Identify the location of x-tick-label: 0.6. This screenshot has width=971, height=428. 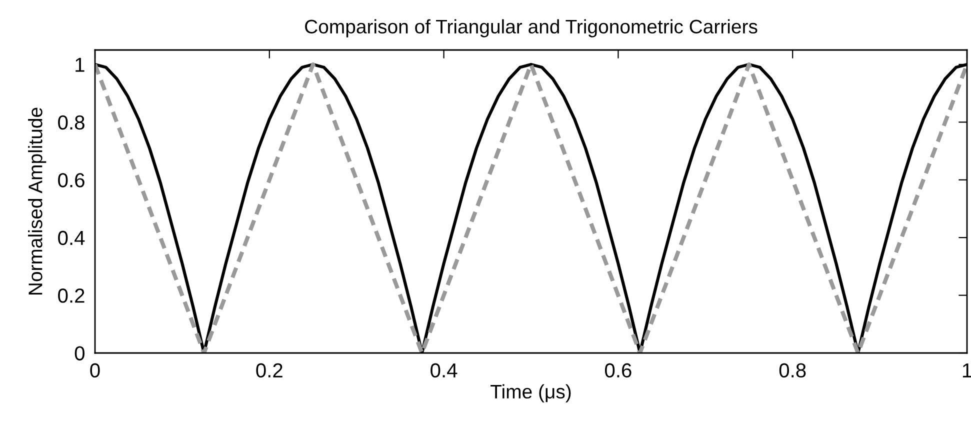
(618, 370).